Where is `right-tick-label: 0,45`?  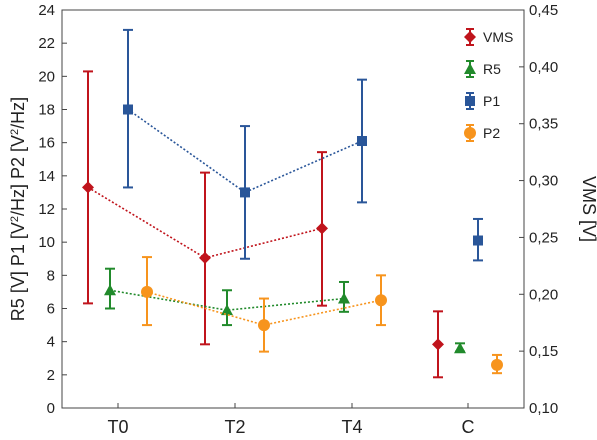 right-tick-label: 0,45 is located at coordinates (543, 10).